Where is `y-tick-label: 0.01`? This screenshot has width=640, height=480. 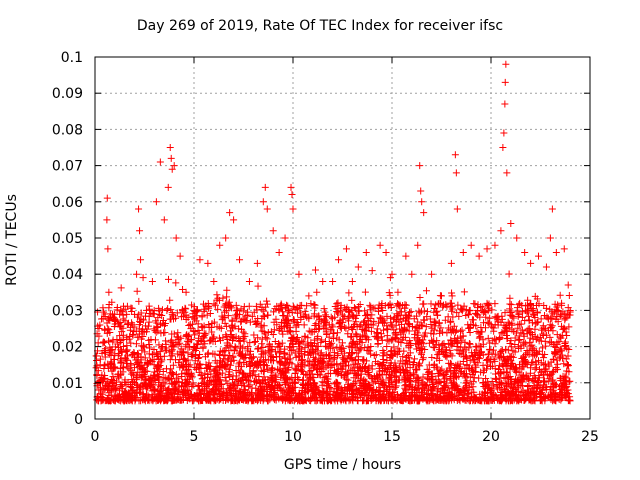
y-tick-label: 0.01 is located at coordinates (67, 384).